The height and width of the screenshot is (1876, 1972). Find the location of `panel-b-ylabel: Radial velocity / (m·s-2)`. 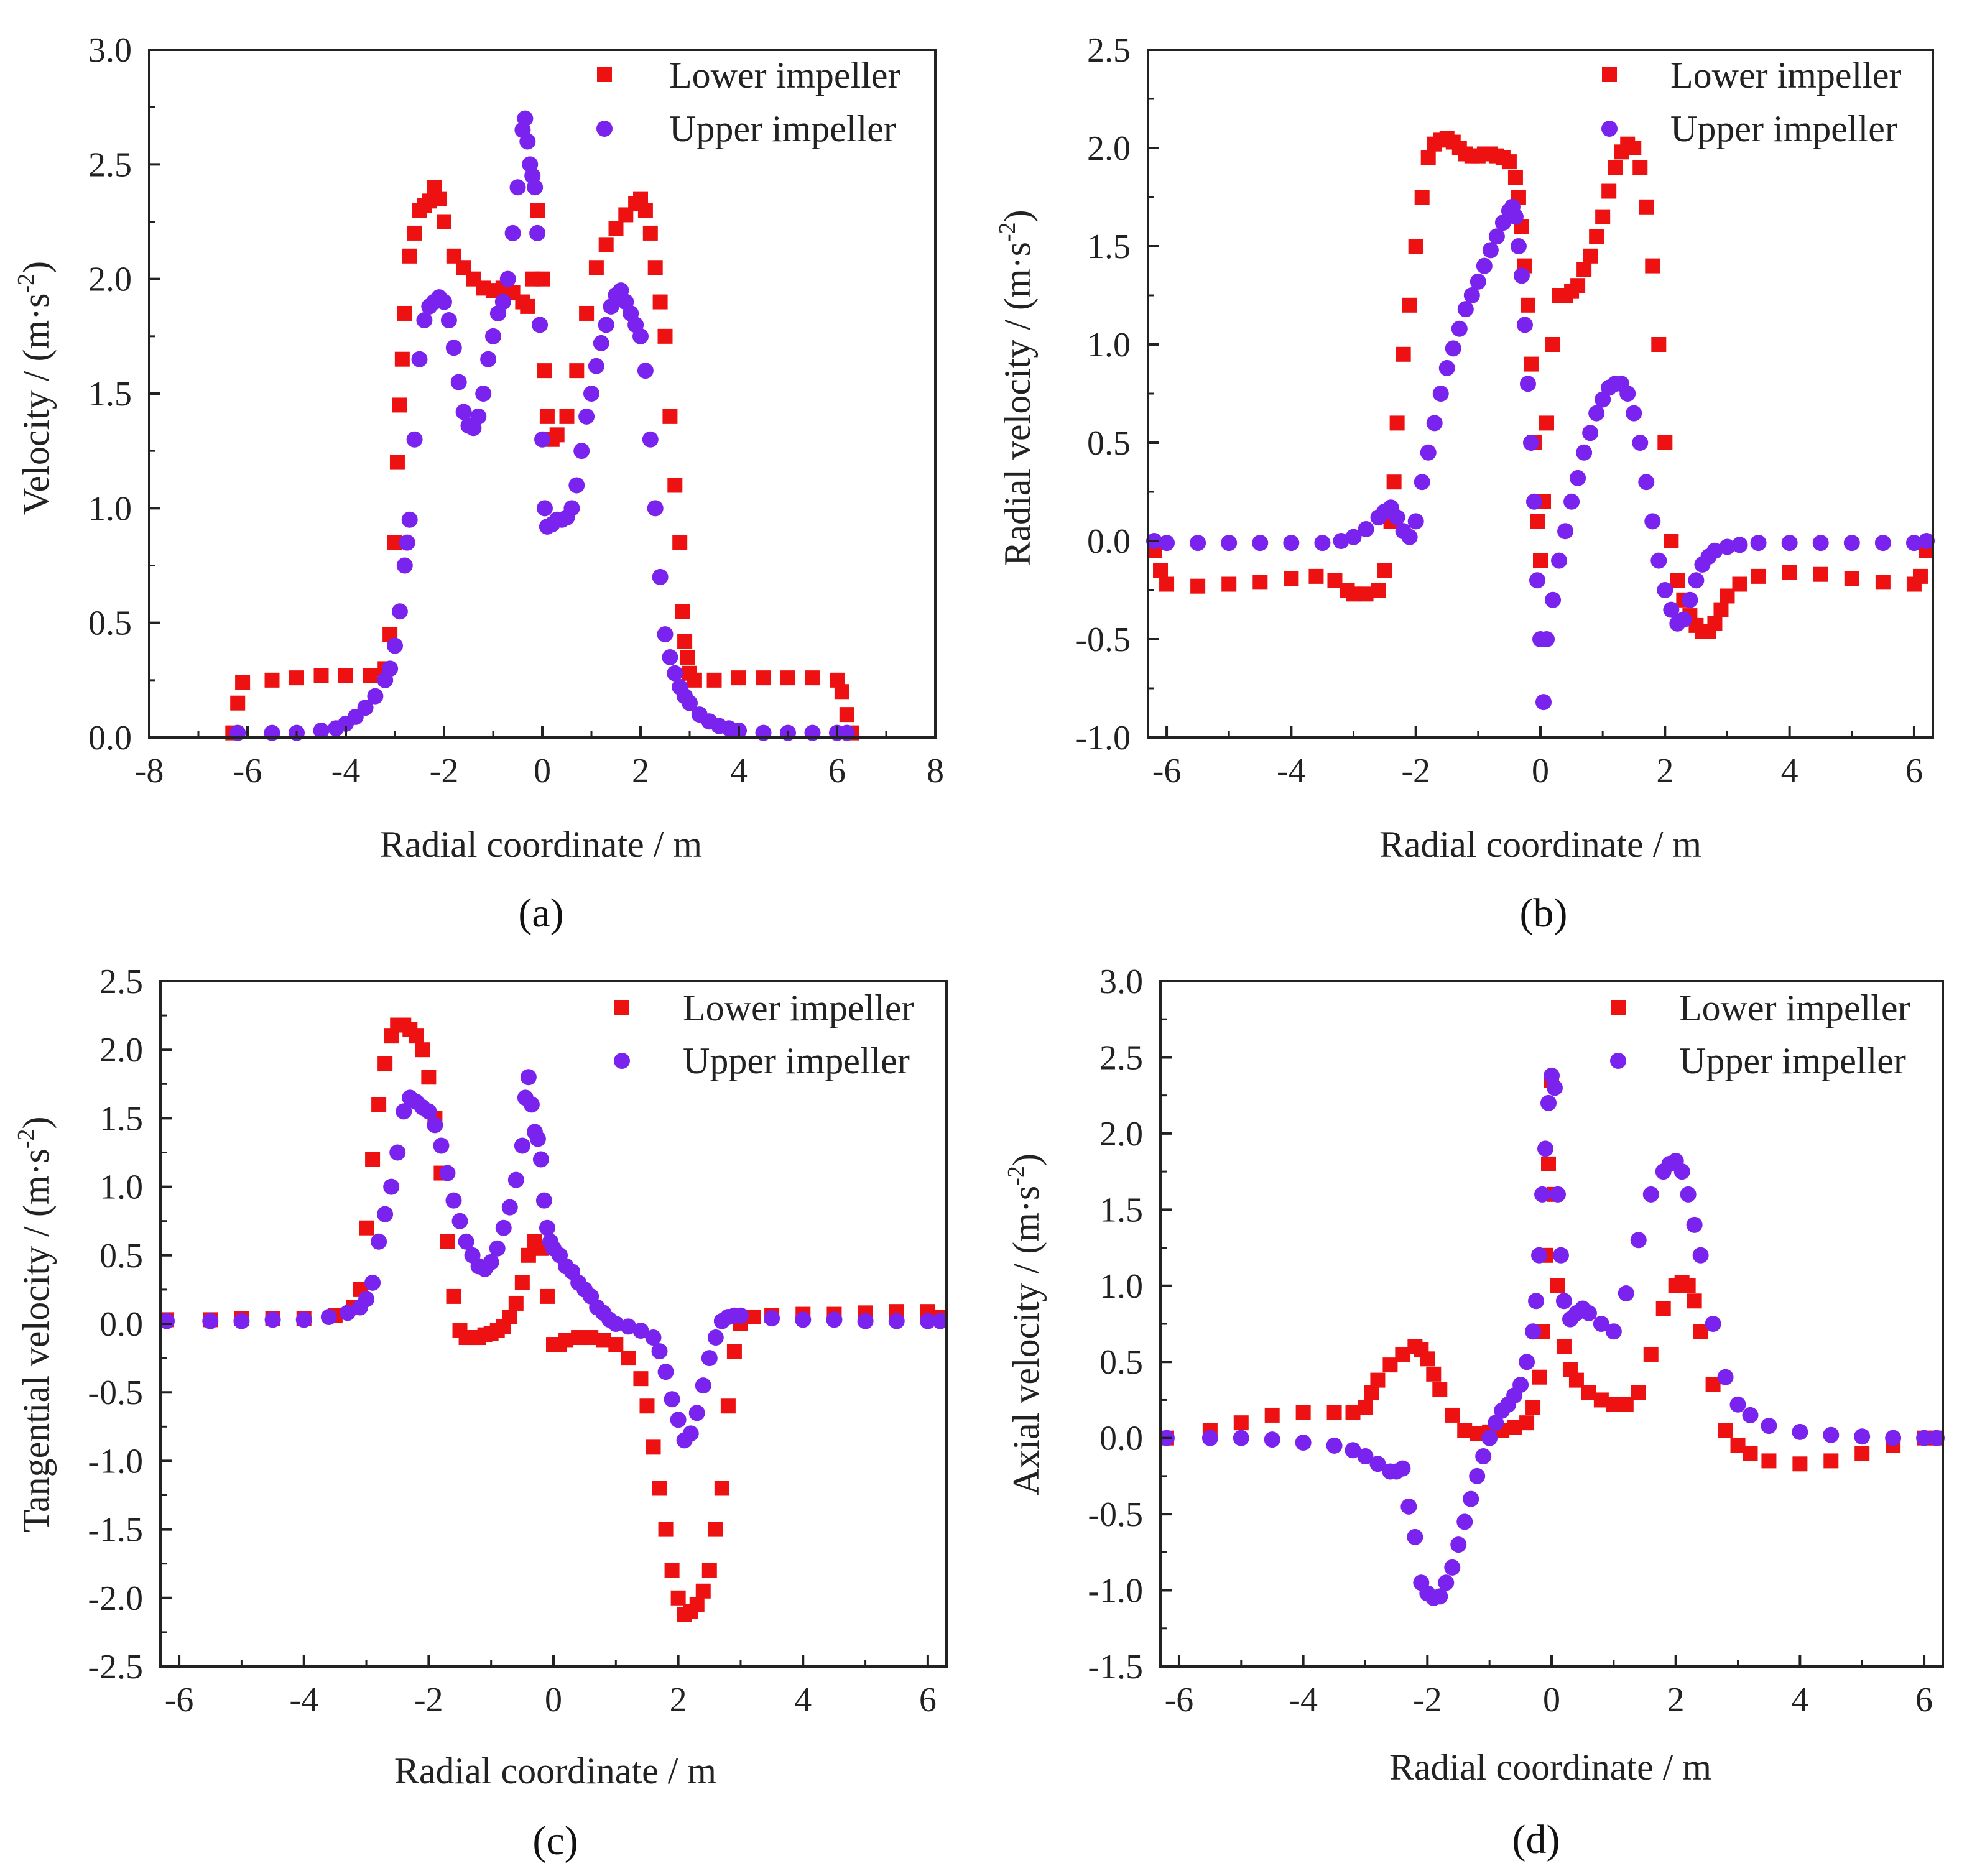

panel-b-ylabel: Radial velocity / (m·s-2) is located at coordinates (1016, 388).